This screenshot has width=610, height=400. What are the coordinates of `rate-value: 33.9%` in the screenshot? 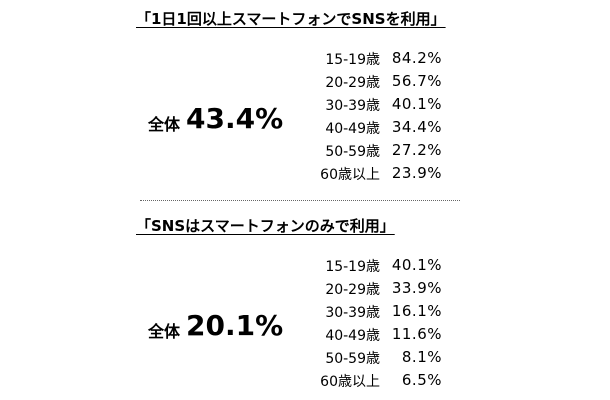 It's located at (416, 288).